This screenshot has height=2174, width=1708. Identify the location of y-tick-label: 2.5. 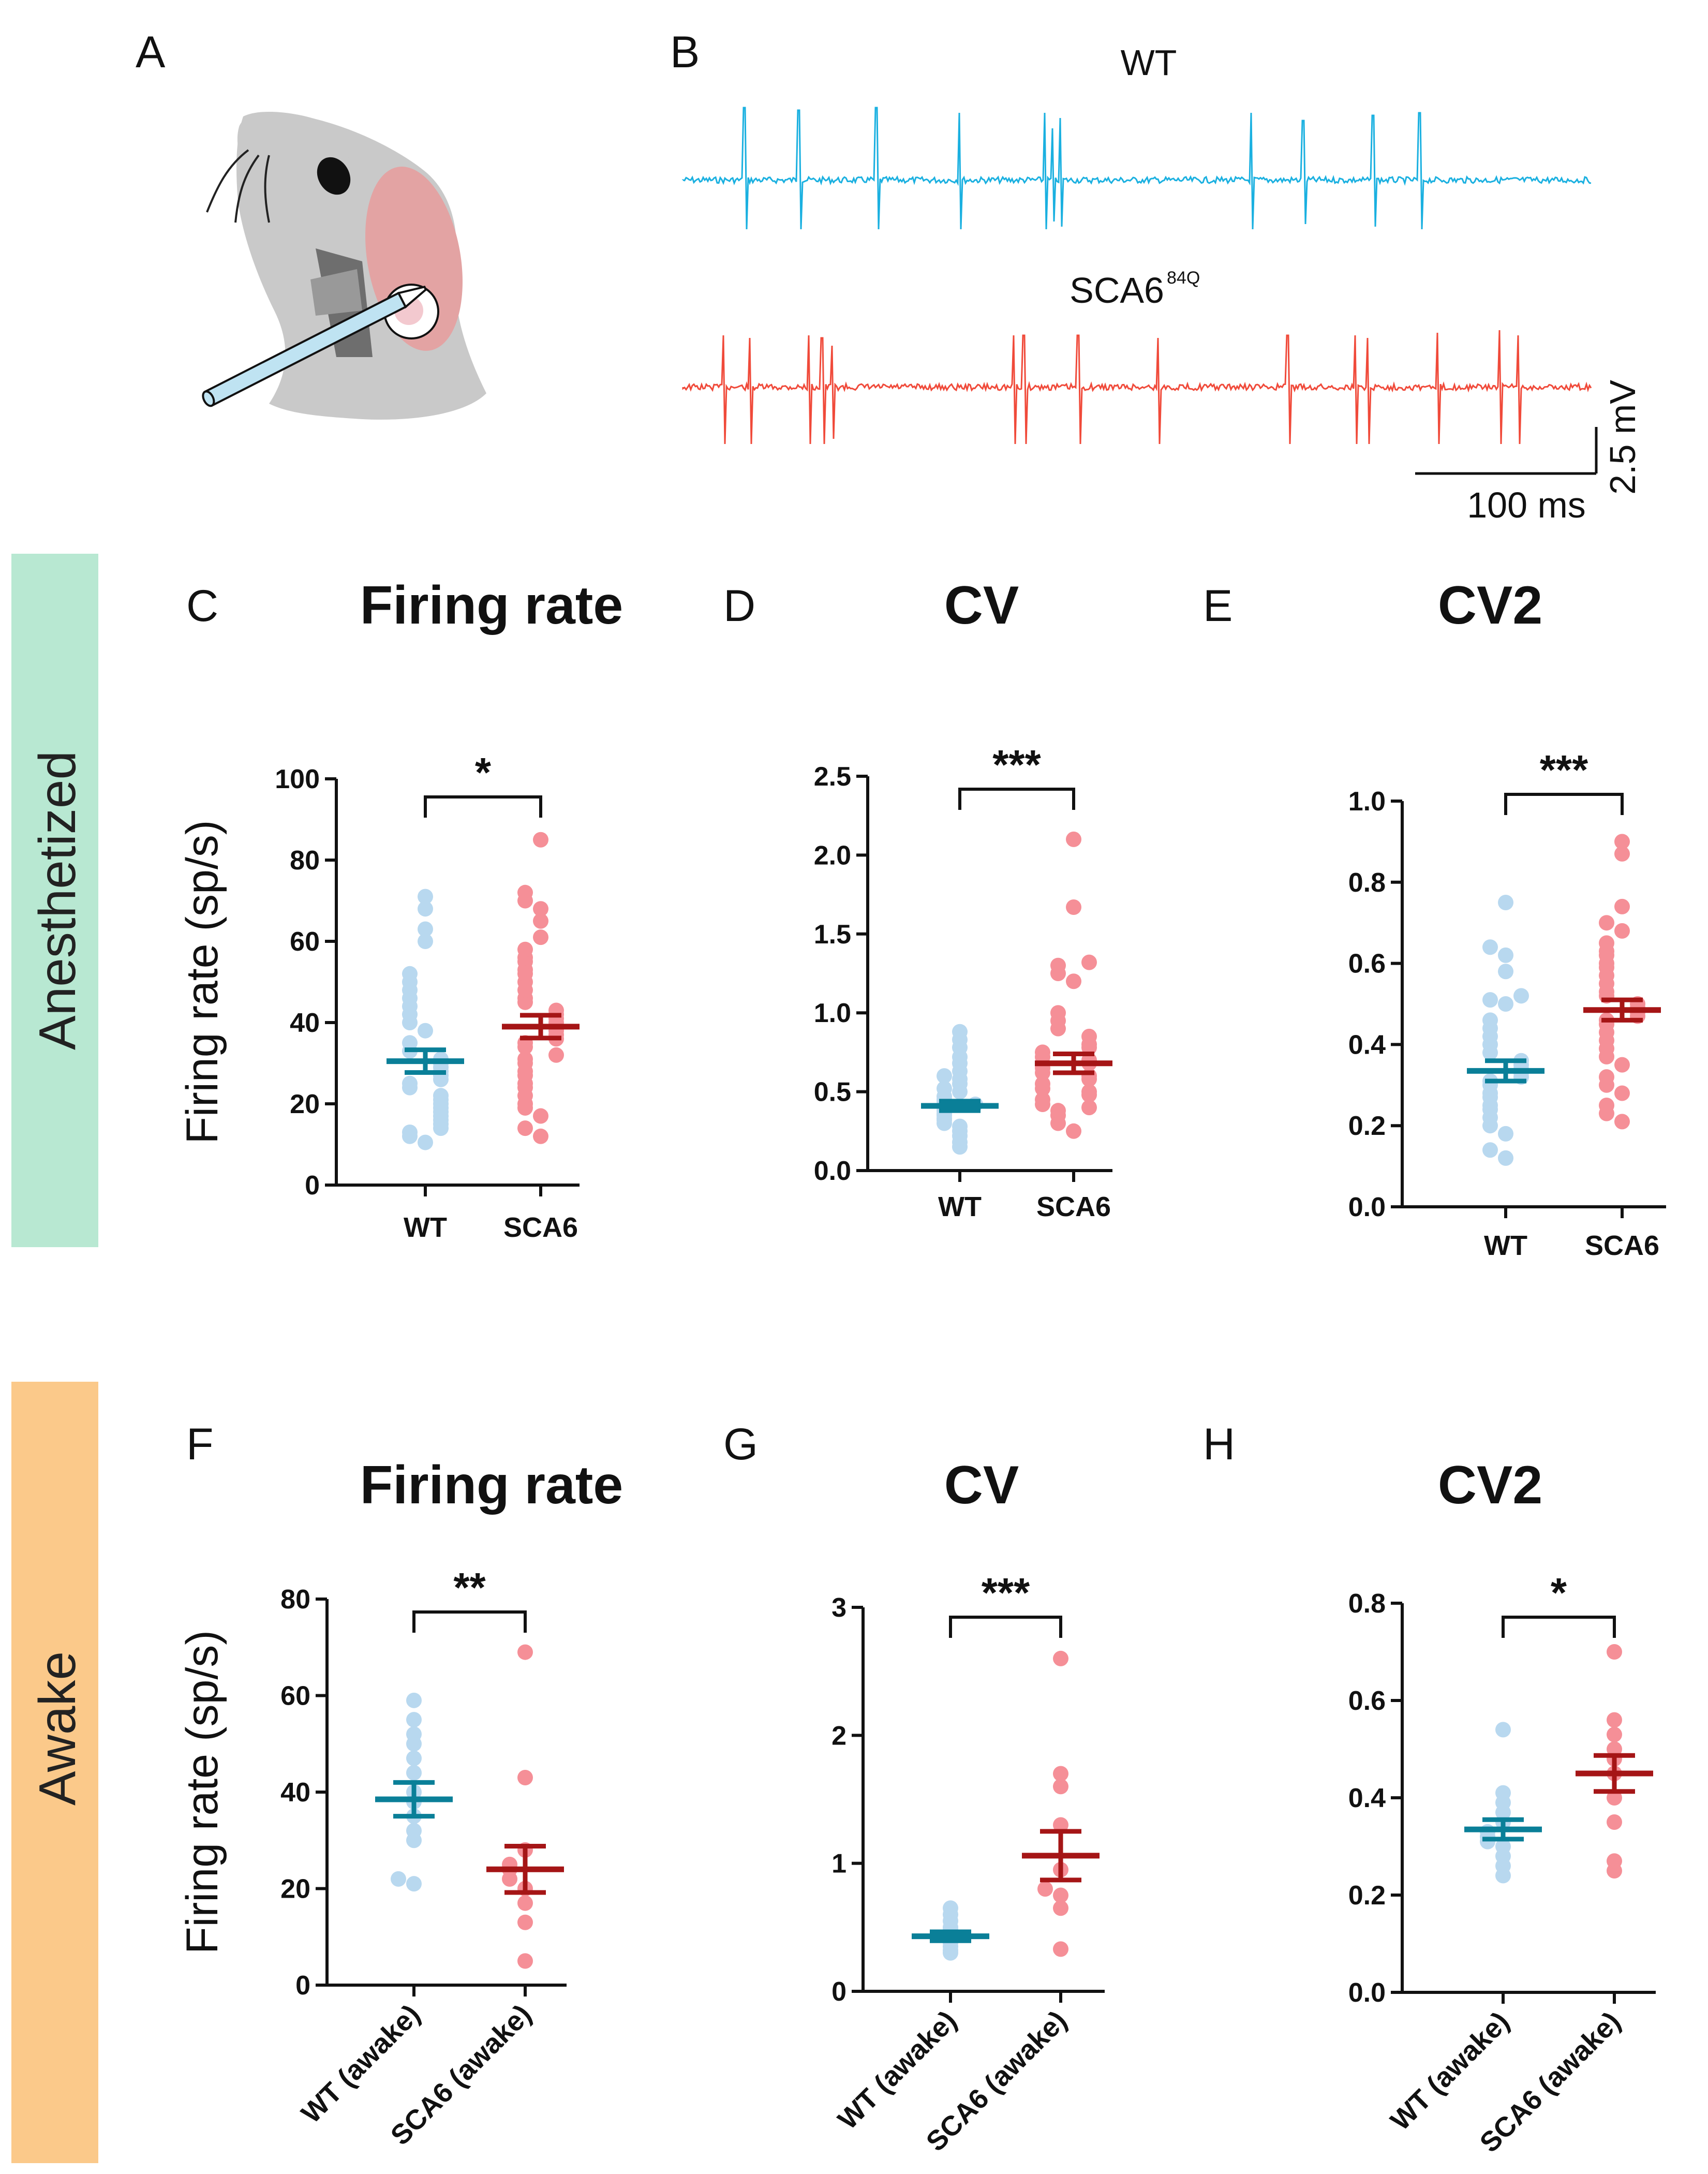
(832, 777).